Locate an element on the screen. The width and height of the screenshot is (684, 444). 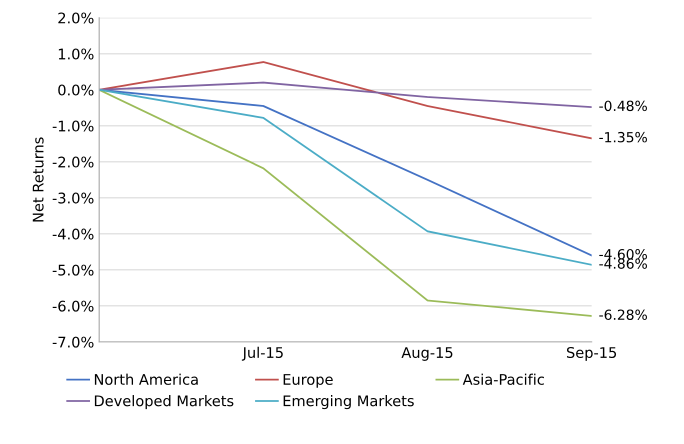
legend-label: North America is located at coordinates (146, 379).